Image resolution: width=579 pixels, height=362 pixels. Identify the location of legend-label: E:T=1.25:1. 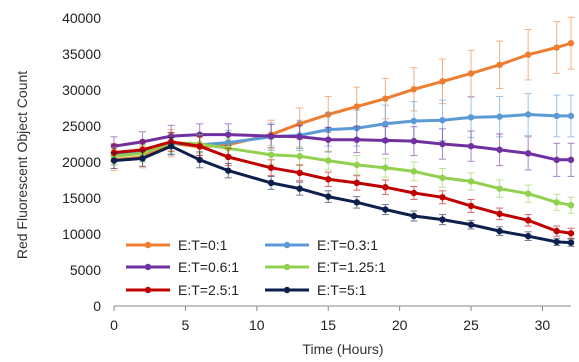
(351, 267).